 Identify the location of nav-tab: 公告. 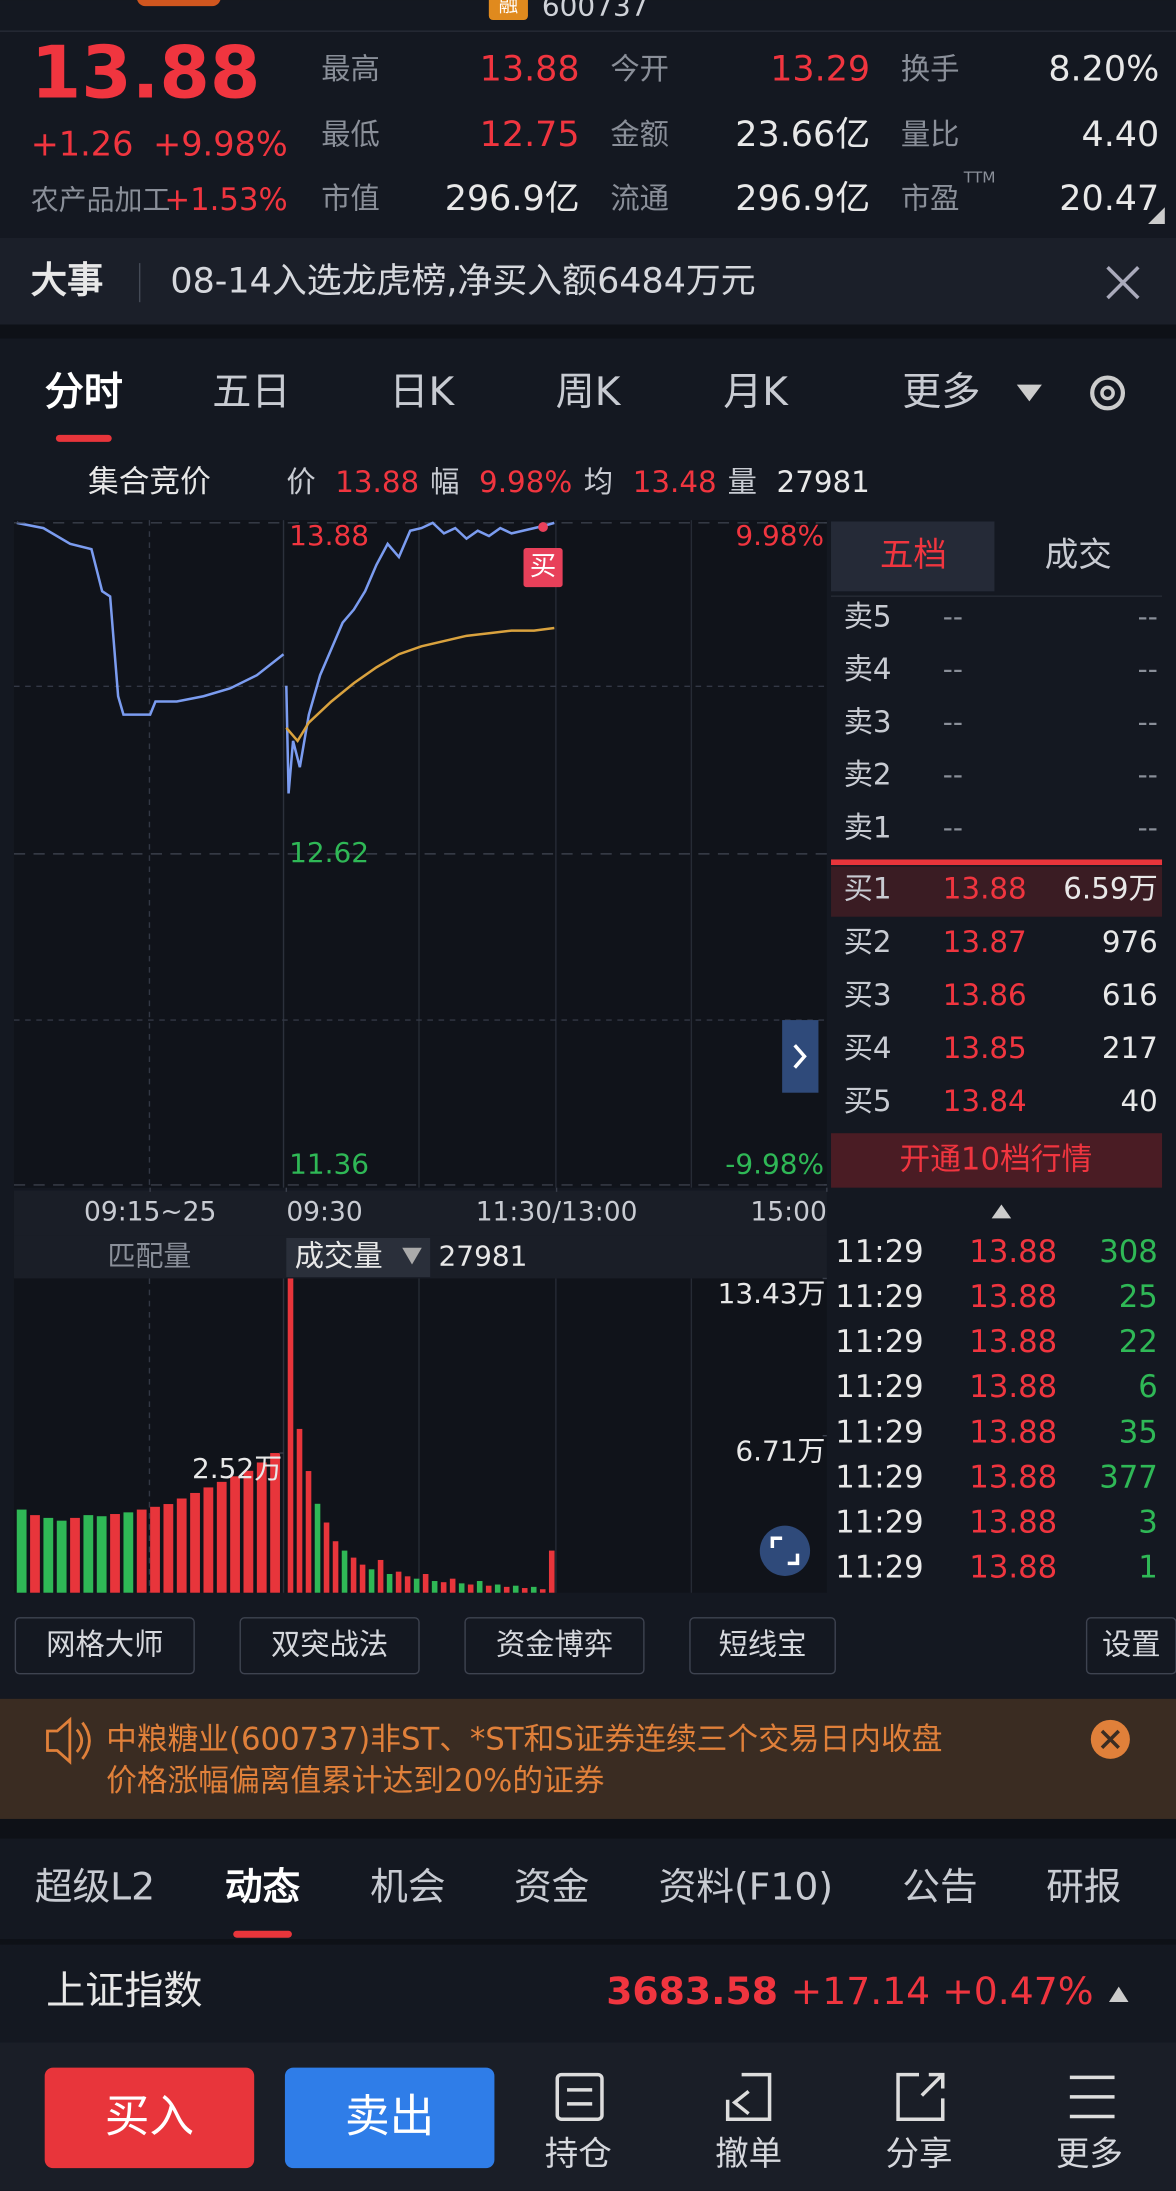
(939, 1886).